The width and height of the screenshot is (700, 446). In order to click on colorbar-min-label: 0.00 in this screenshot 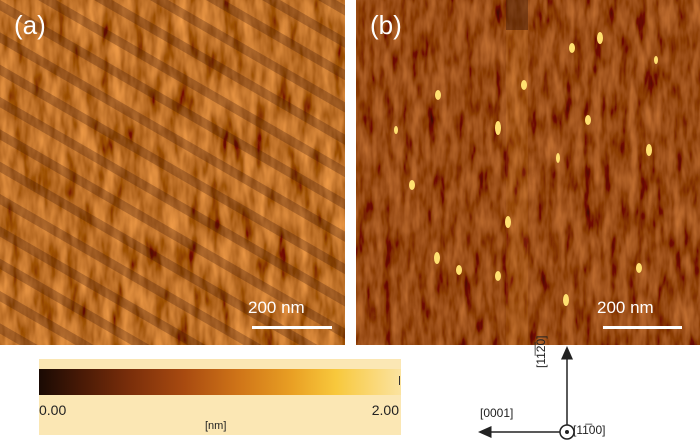, I will do `click(53, 410)`.